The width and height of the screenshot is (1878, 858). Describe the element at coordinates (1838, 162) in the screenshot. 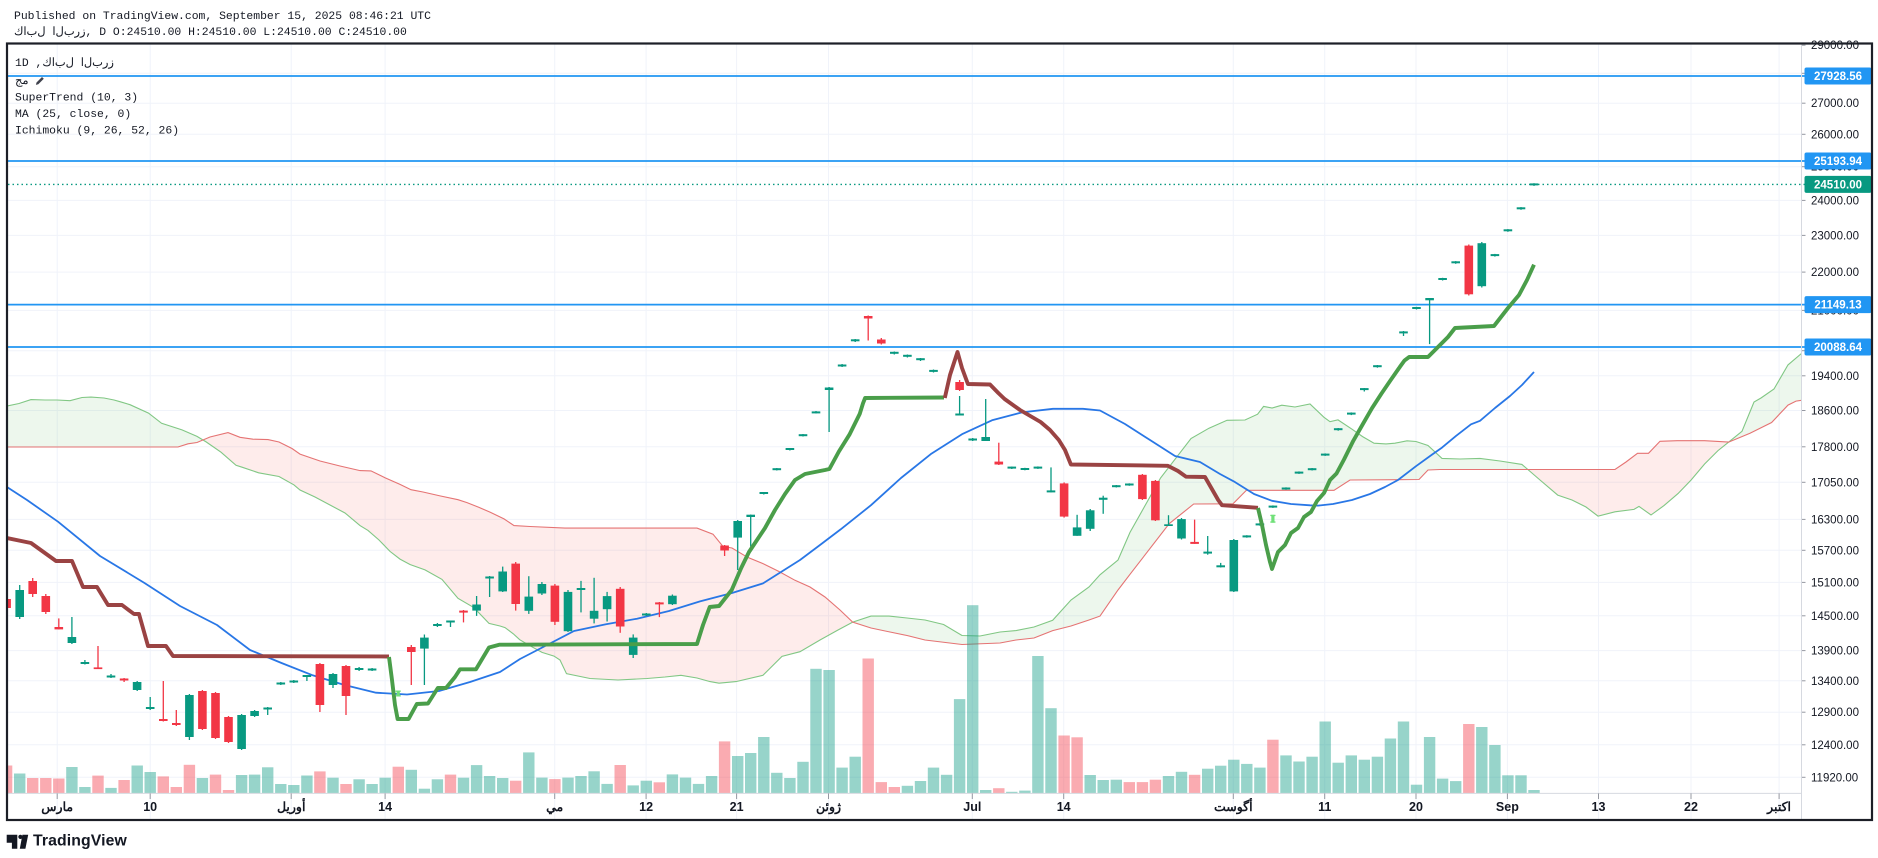

I see `svg-text: 25193.94` at that location.